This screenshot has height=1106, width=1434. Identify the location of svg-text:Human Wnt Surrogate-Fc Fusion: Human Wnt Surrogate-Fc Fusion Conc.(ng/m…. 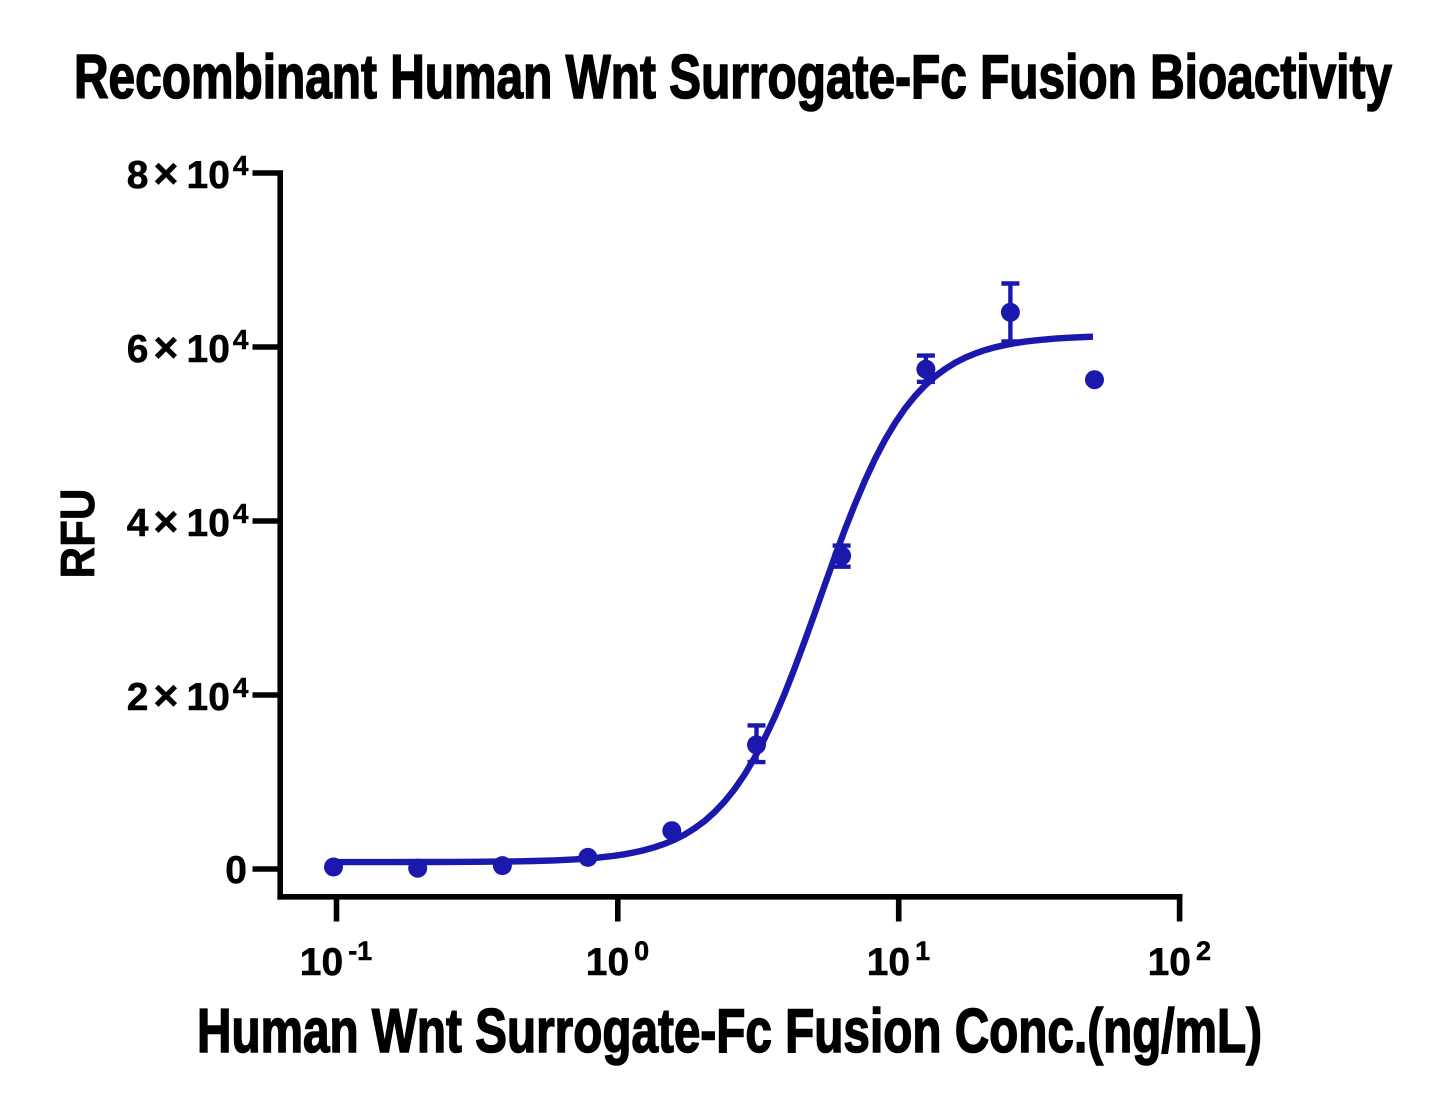
(729, 1031).